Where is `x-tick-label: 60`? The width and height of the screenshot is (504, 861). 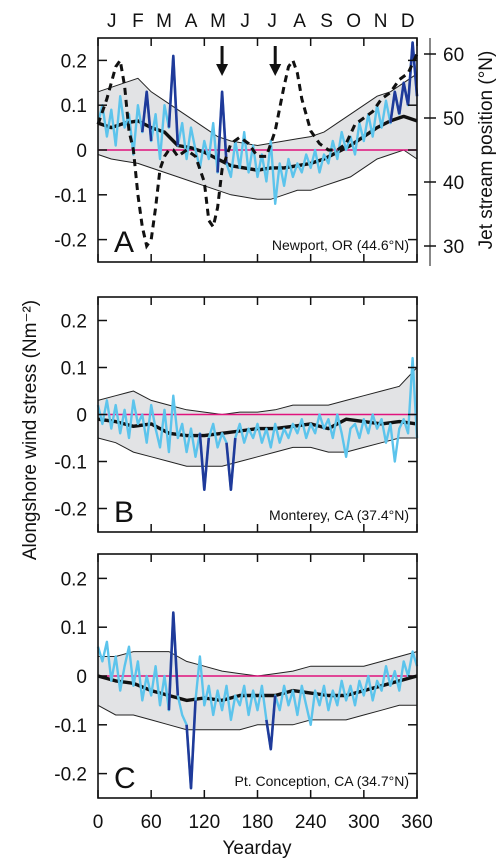
x-tick-label: 60 is located at coordinates (151, 822).